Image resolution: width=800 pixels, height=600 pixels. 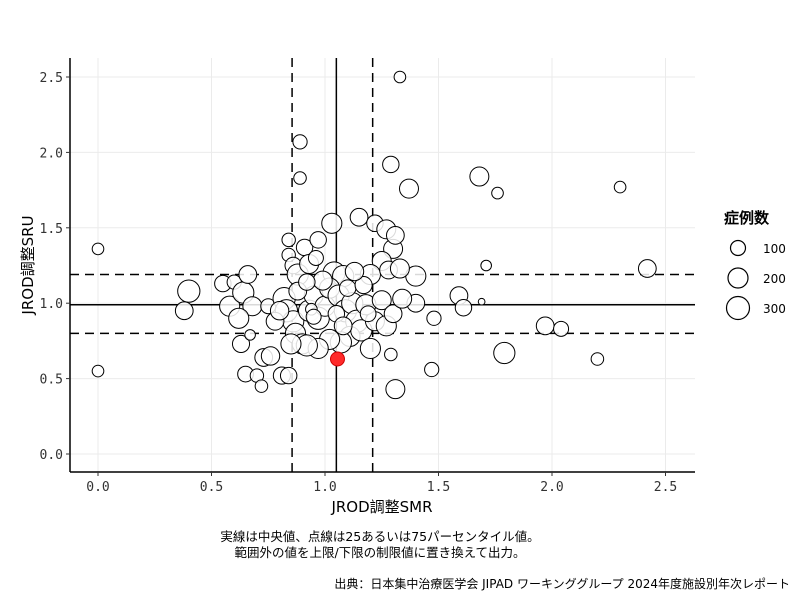 I want to click on y-tick-label: 0.0, so click(x=51, y=455).